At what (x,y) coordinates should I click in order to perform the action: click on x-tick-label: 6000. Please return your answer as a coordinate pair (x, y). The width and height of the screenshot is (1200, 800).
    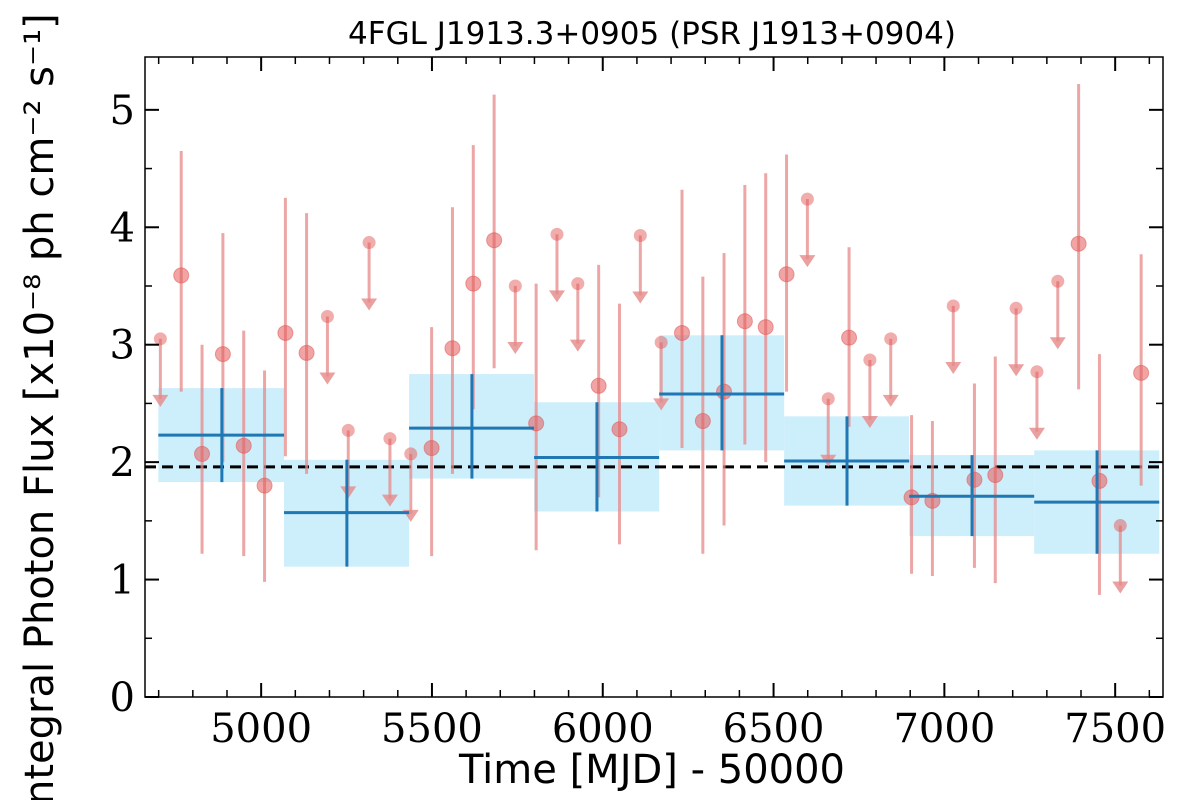
    Looking at the image, I should click on (603, 729).